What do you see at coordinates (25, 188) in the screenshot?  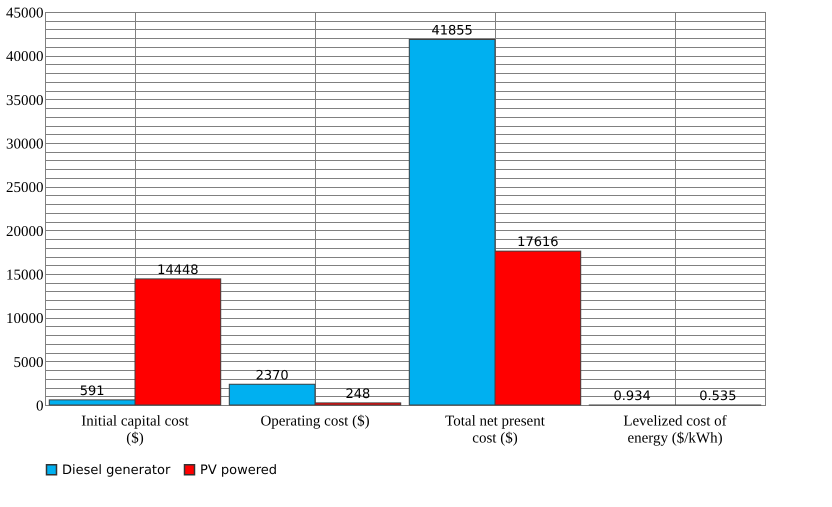 I see `y-tick-label: 25000` at bounding box center [25, 188].